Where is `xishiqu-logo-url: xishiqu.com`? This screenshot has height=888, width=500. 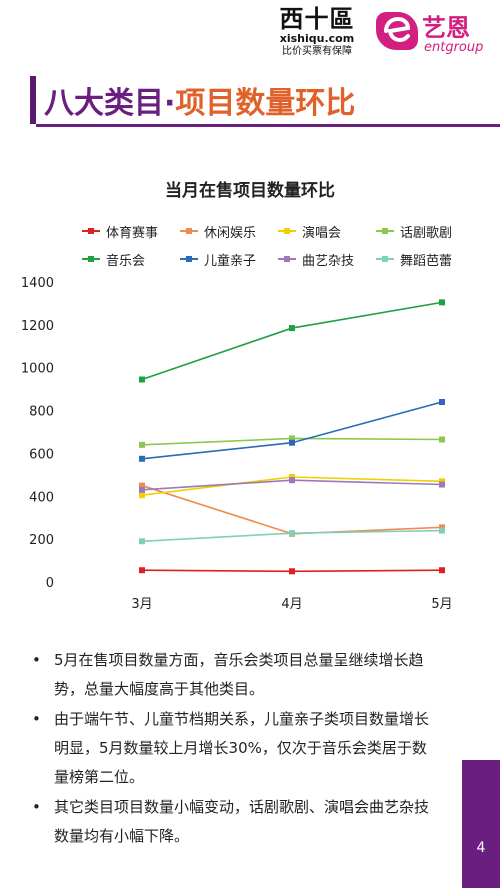 xishiqu-logo-url: xishiqu.com is located at coordinates (317, 38).